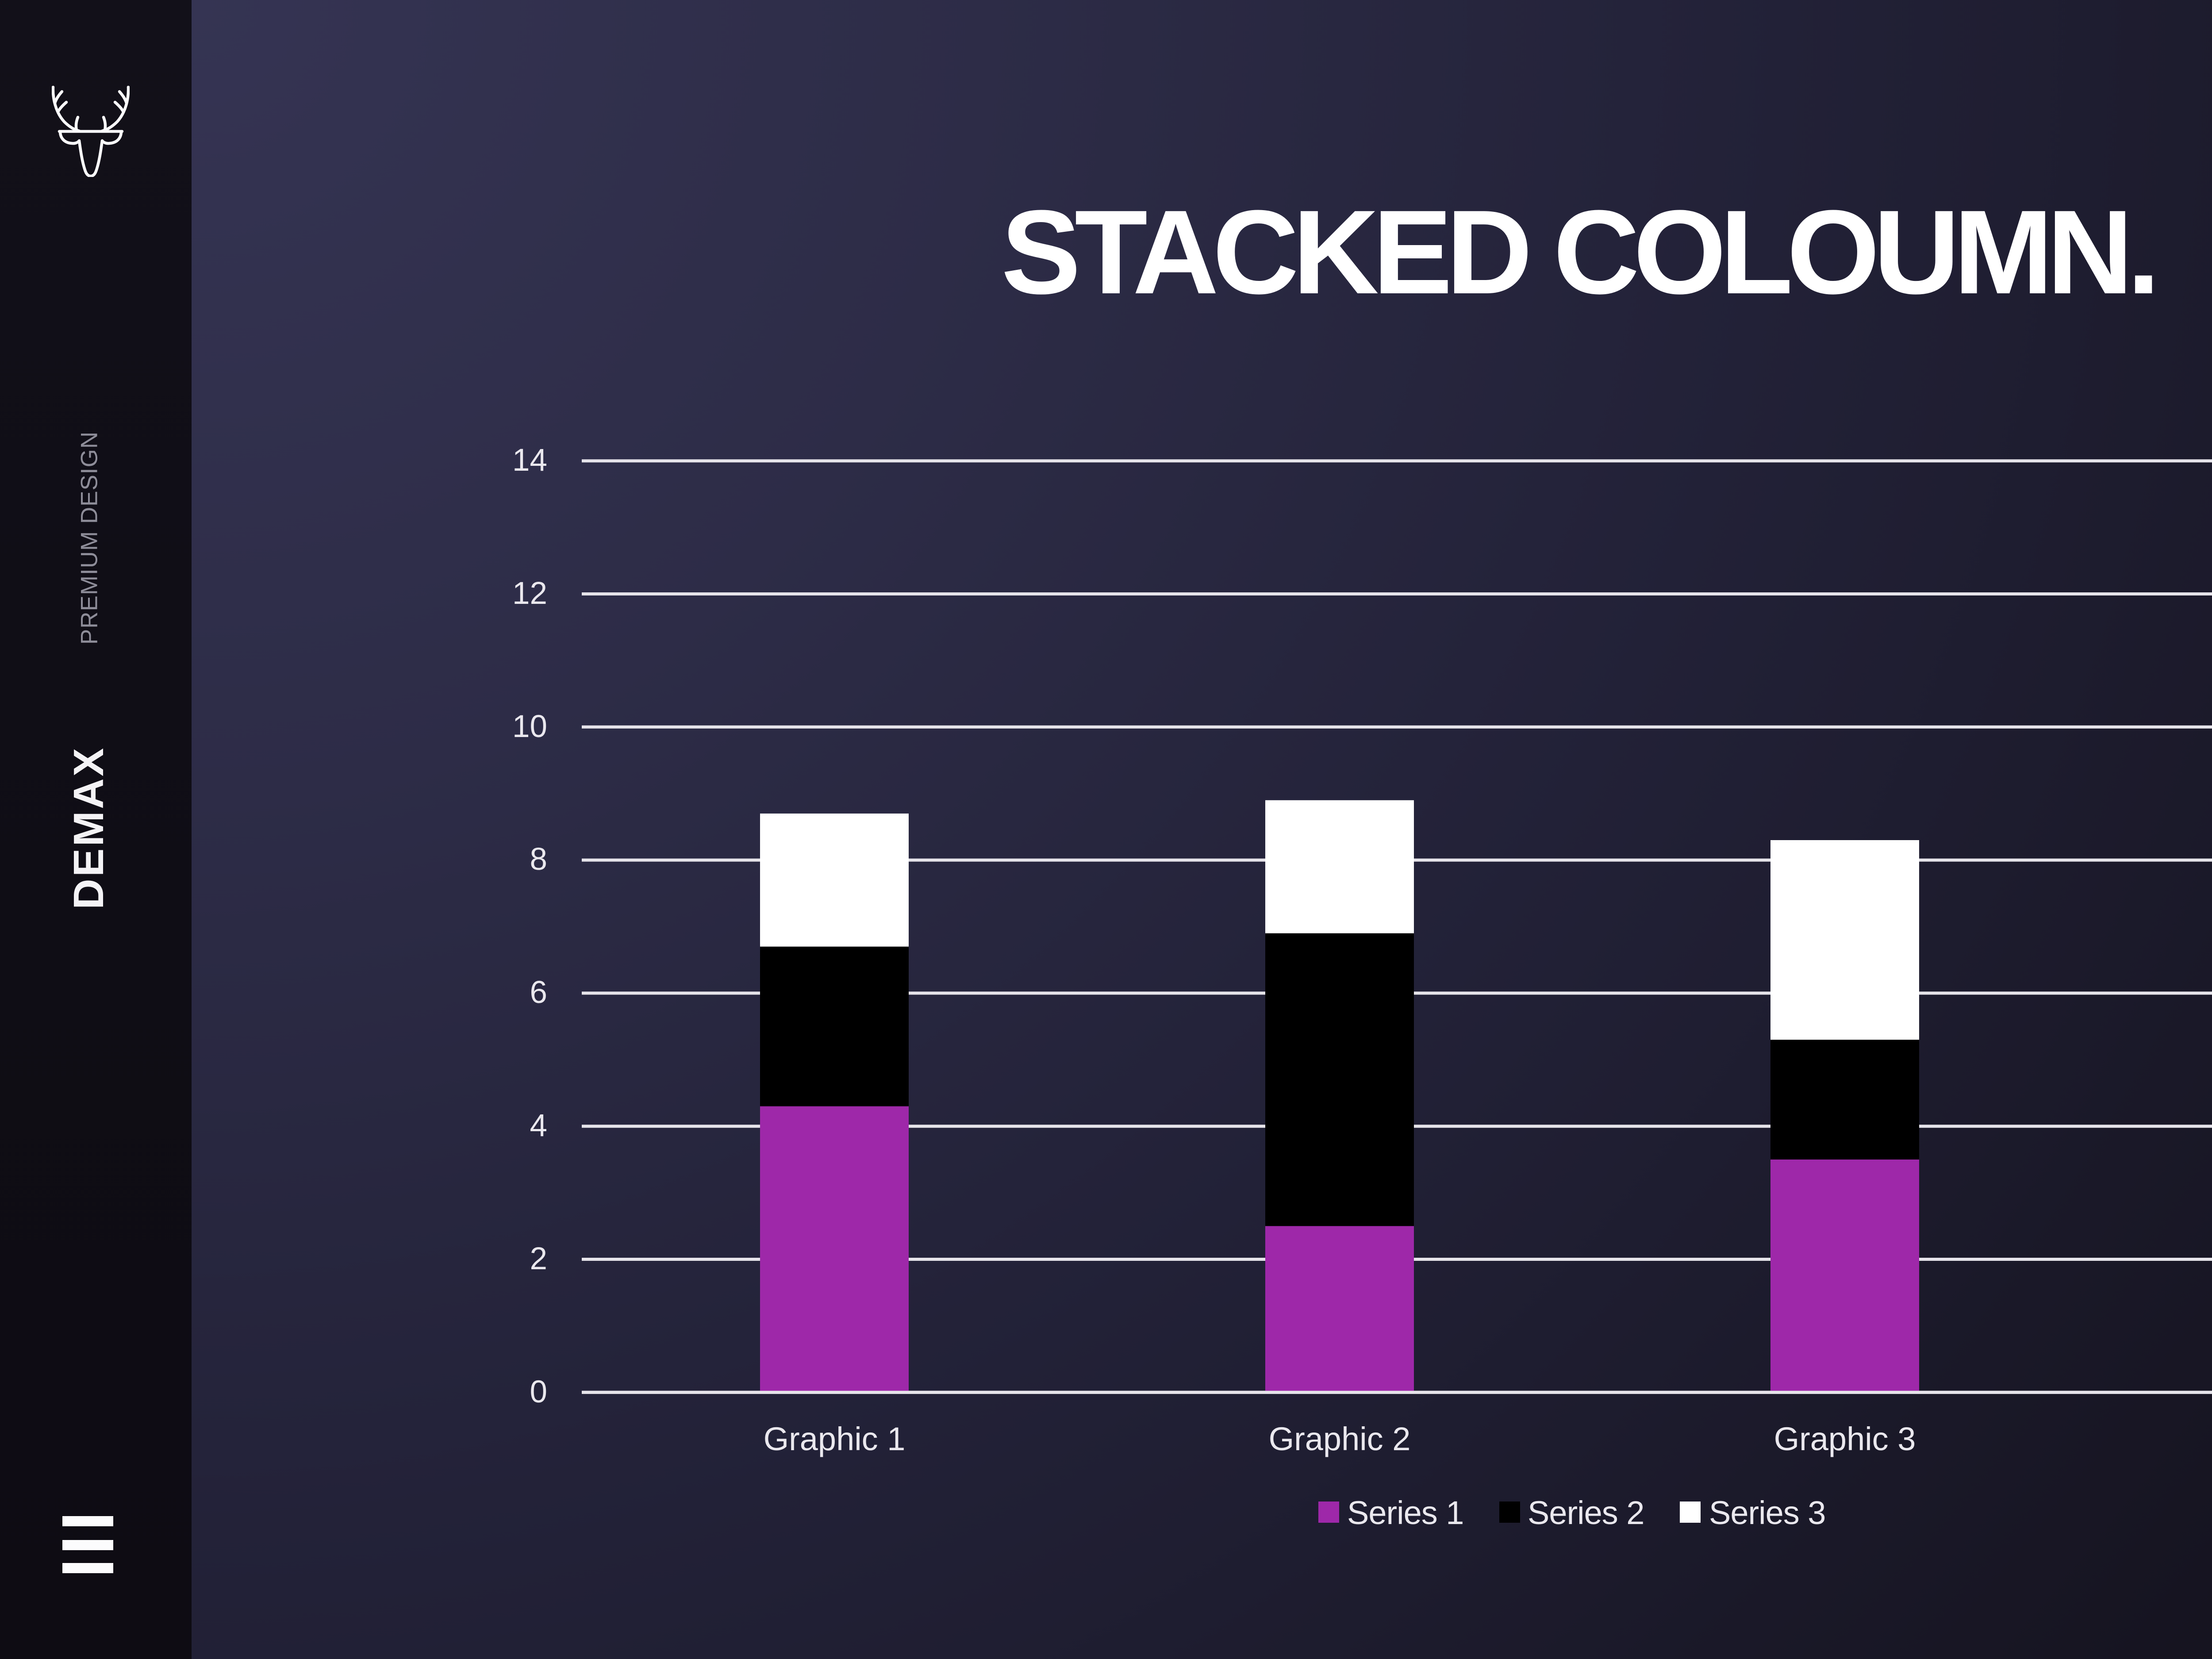 The image size is (2212, 1659). I want to click on svg-text: Graphic 2, so click(1340, 1439).